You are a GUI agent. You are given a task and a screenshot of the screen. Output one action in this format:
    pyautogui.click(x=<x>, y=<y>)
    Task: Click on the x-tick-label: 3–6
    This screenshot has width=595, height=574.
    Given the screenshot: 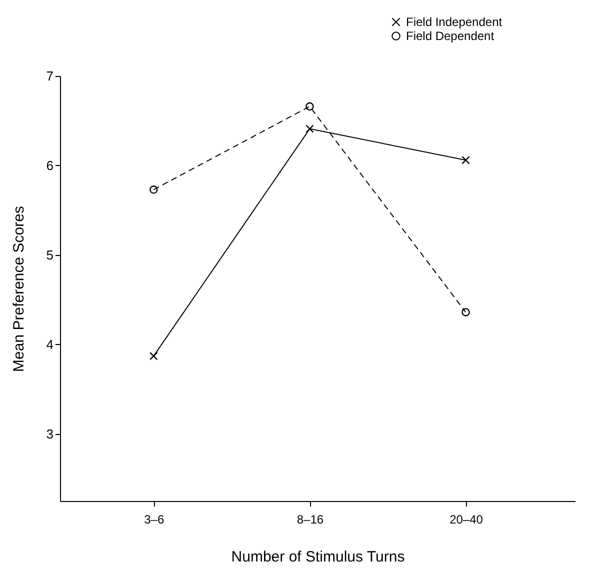 What is the action you would take?
    pyautogui.click(x=154, y=519)
    